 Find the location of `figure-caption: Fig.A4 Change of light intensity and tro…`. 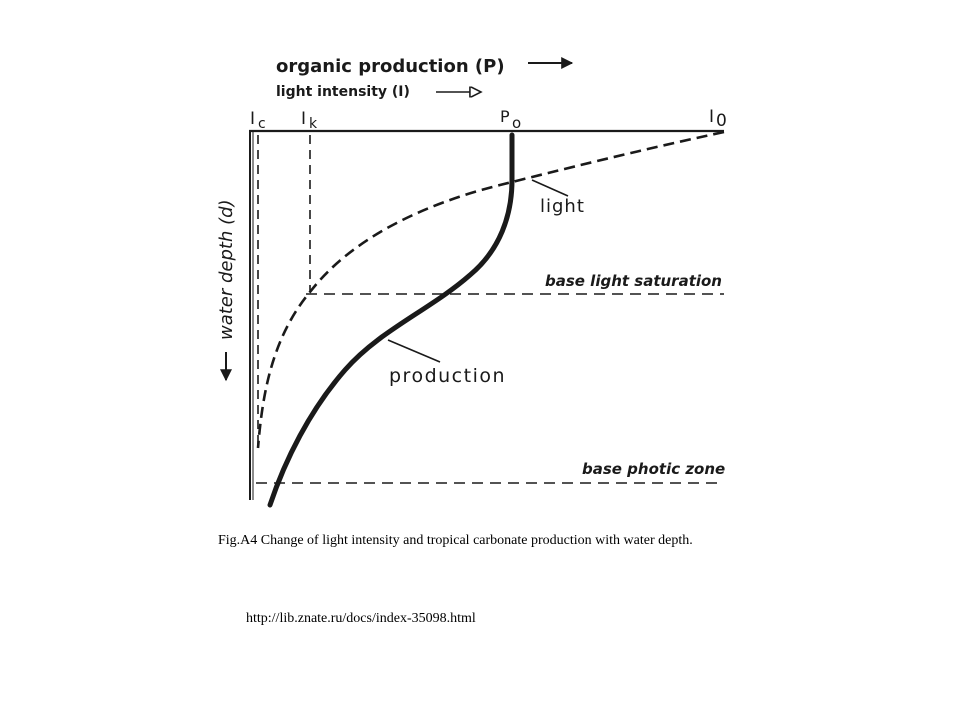

figure-caption: Fig.A4 Change of light intensity and tro… is located at coordinates (455, 540).